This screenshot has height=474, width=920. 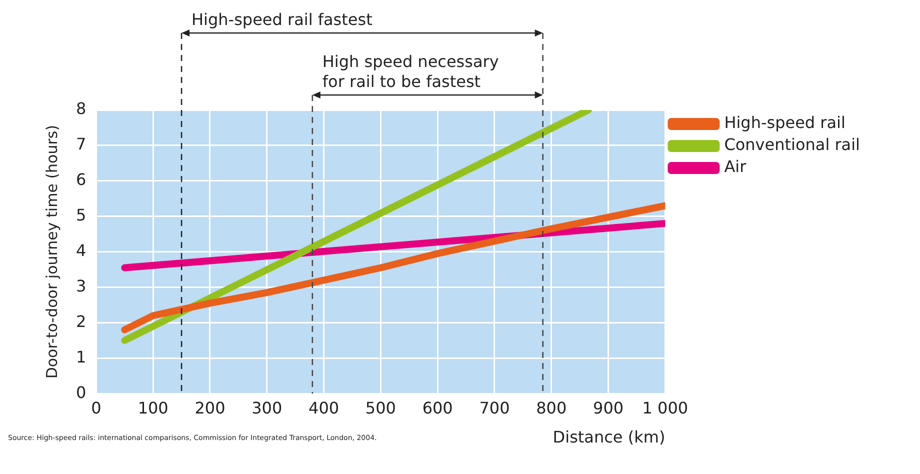 I want to click on x-tick-label: 1 000, so click(x=665, y=408).